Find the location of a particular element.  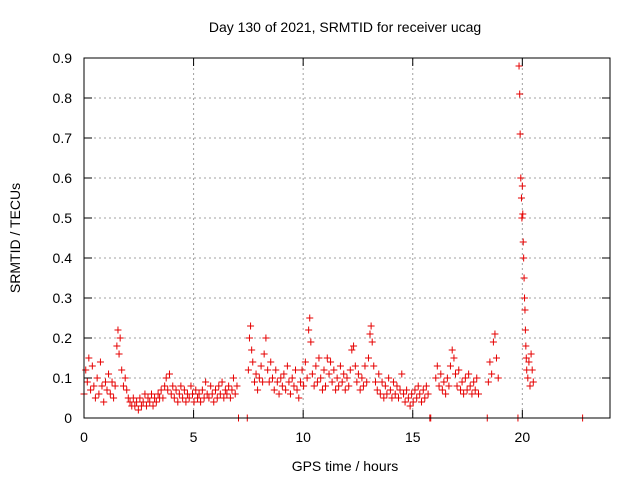

y-tick-label: 0 is located at coordinates (68, 418).